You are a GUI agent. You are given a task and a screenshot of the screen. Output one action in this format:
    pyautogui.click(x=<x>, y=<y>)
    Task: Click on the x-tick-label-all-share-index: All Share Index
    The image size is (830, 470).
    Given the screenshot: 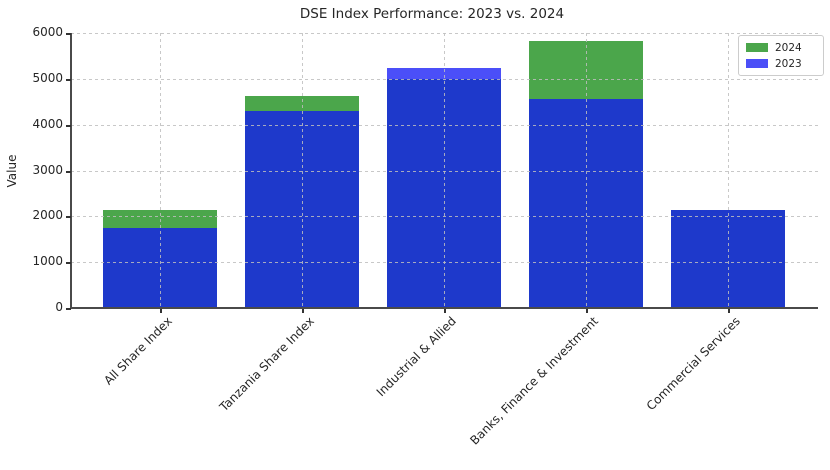 What is the action you would take?
    pyautogui.click(x=138, y=351)
    